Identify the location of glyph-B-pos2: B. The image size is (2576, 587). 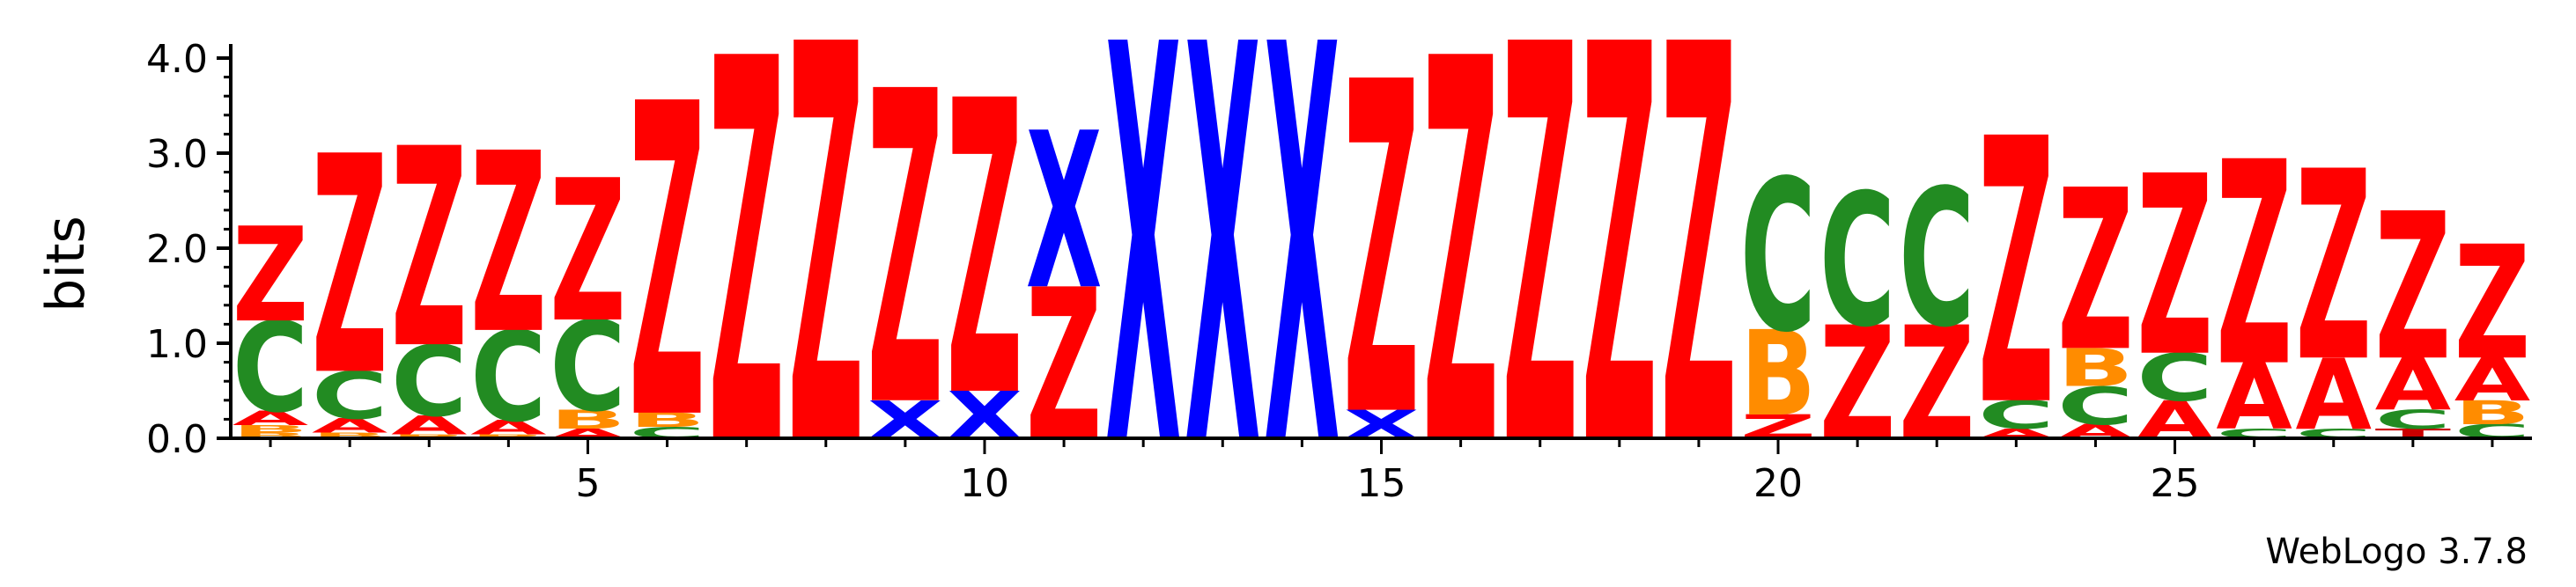
(350, 435).